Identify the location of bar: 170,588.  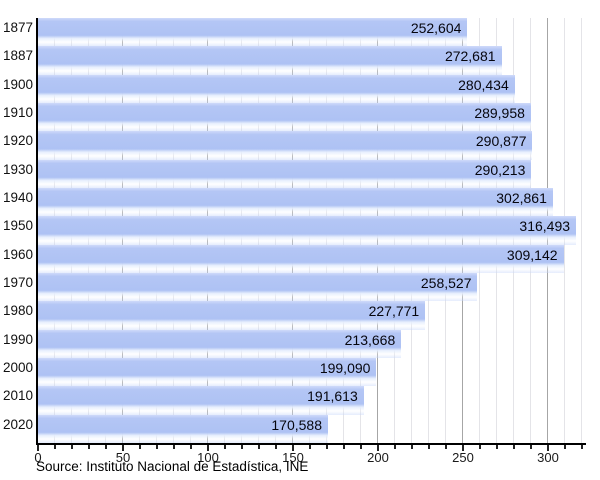
(183, 428).